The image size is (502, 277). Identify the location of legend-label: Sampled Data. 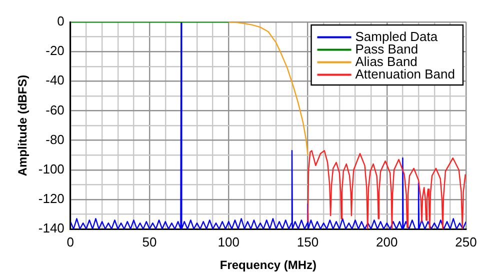
(396, 36).